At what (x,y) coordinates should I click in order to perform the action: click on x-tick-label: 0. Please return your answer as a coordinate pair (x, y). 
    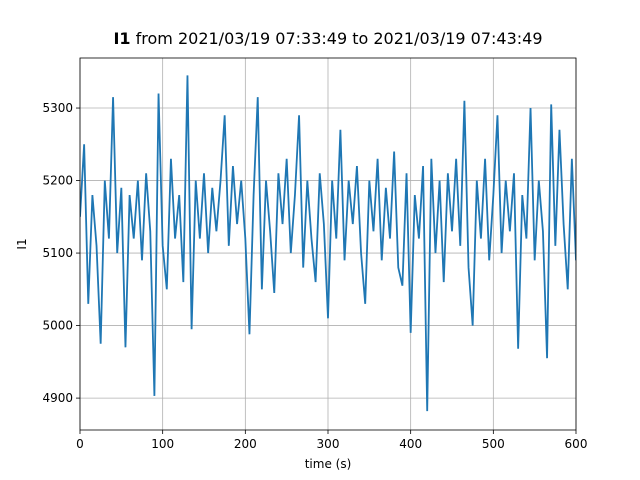
    Looking at the image, I should click on (80, 444).